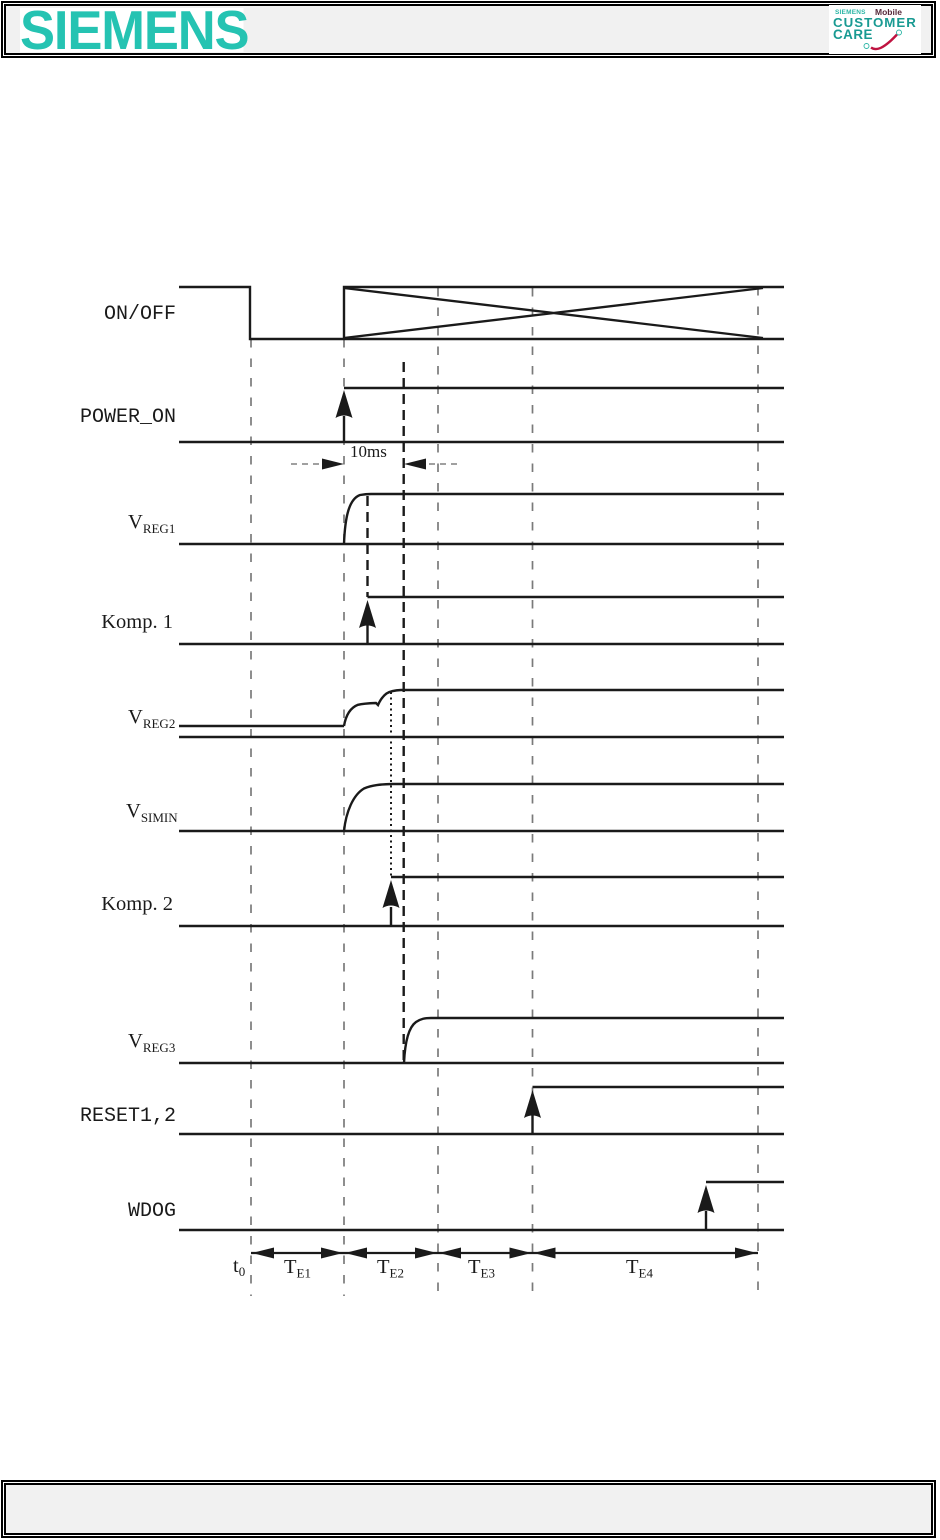 This screenshot has height=1540, width=940. What do you see at coordinates (137, 904) in the screenshot?
I see `svg-text: Komp. 2` at bounding box center [137, 904].